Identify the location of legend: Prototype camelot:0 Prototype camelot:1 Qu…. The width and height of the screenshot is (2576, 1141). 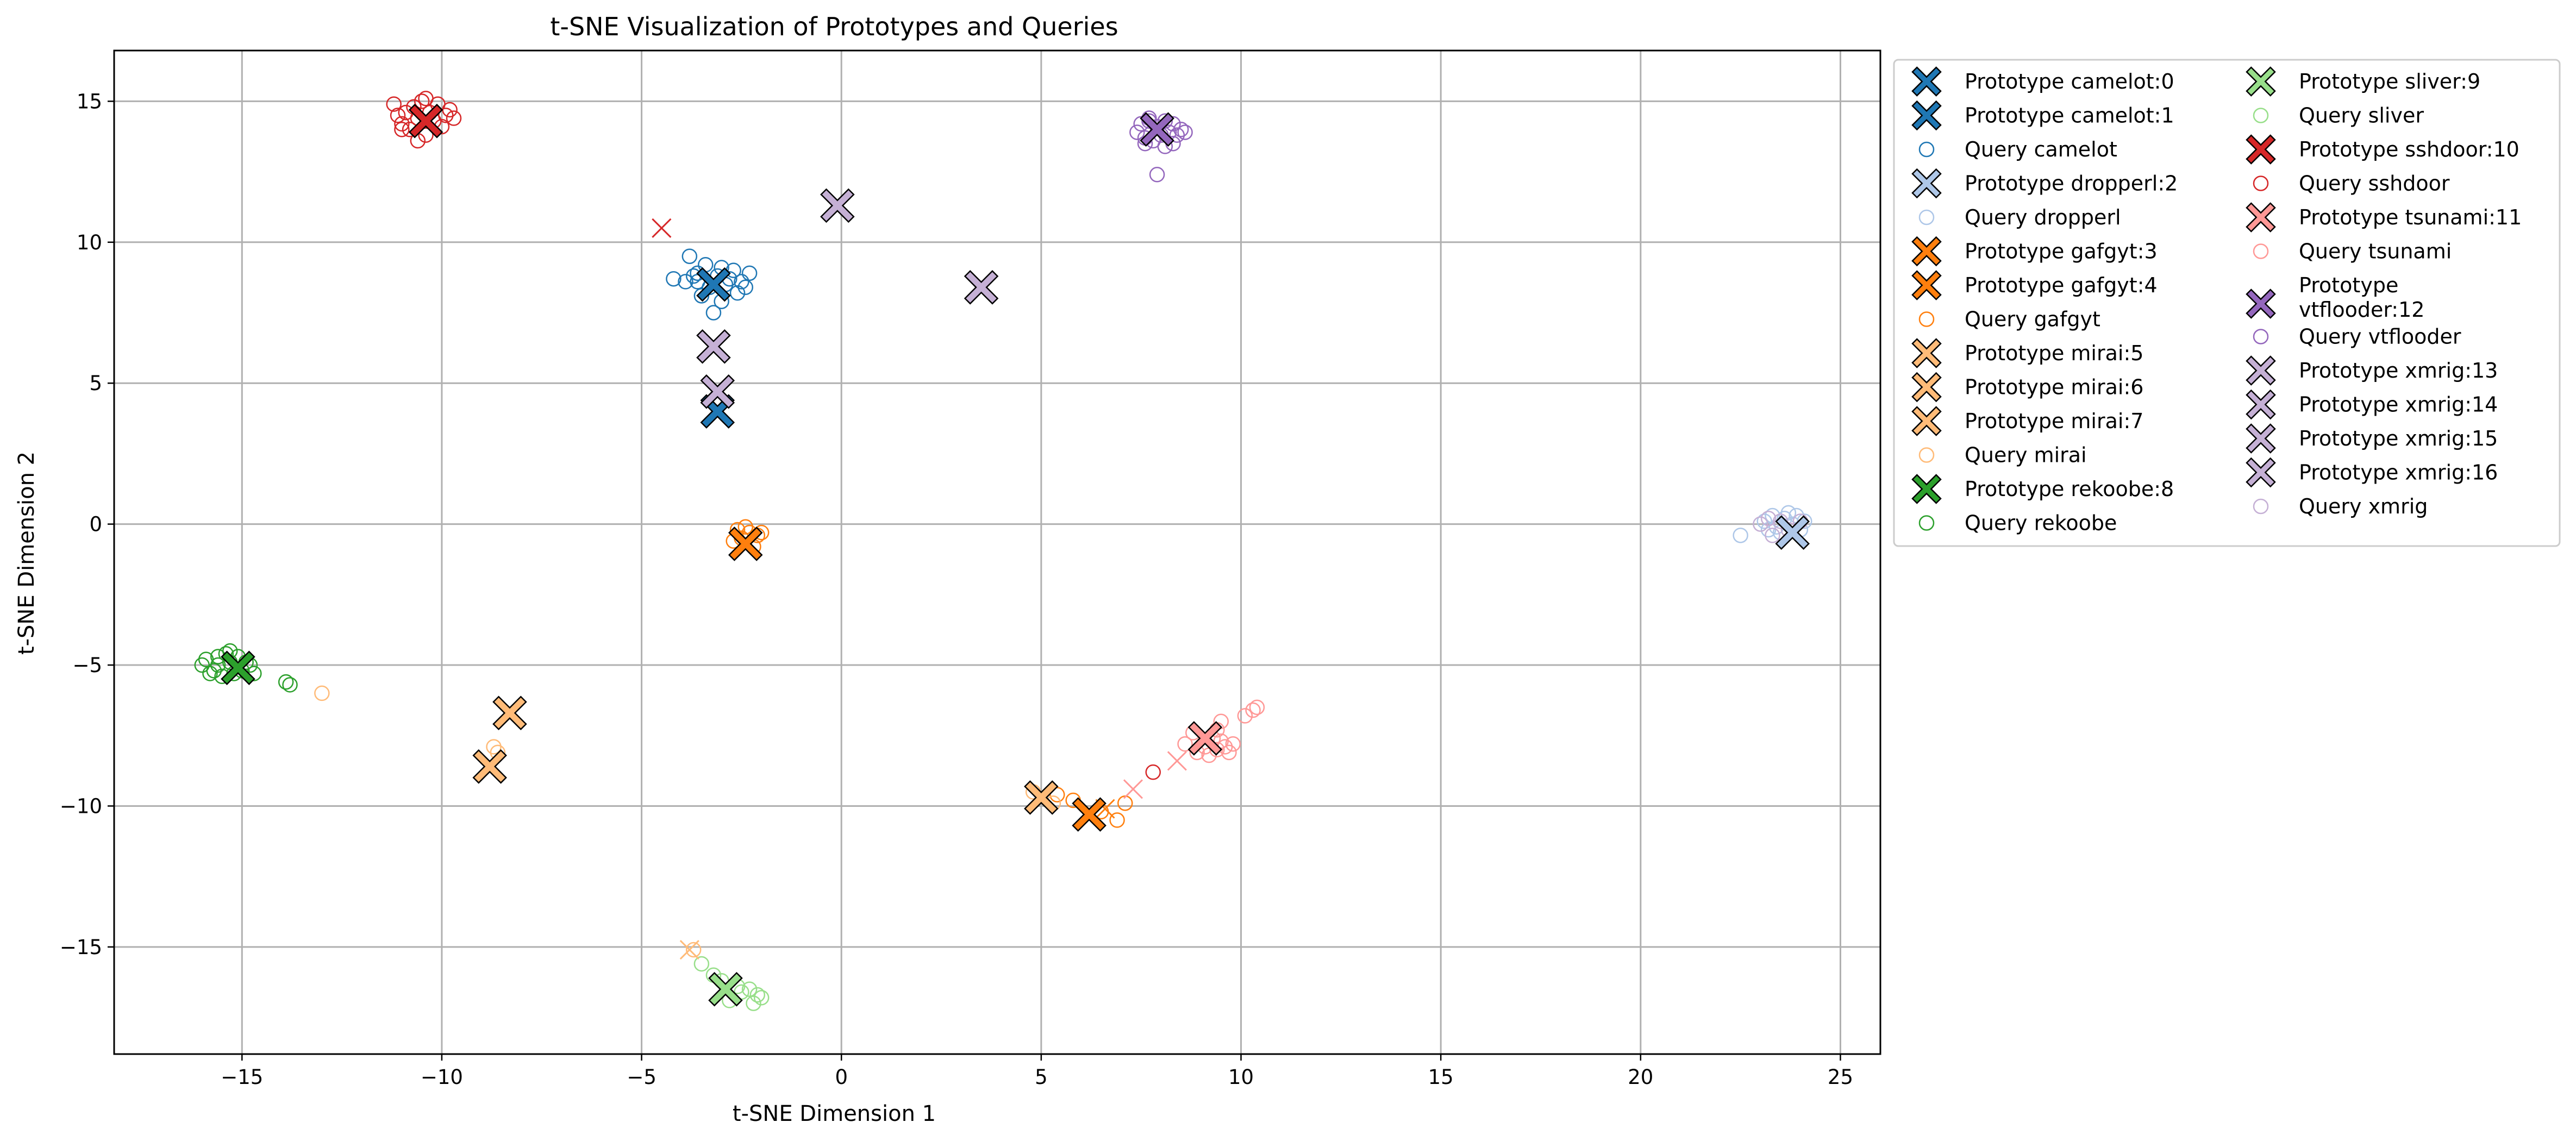
(2227, 303).